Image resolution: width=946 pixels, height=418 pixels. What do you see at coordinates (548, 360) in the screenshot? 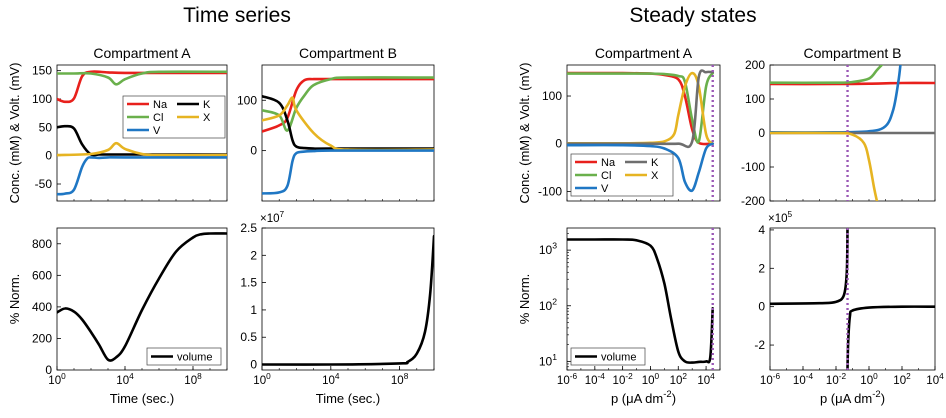
I see `y-tick-label: 10¹` at bounding box center [548, 360].